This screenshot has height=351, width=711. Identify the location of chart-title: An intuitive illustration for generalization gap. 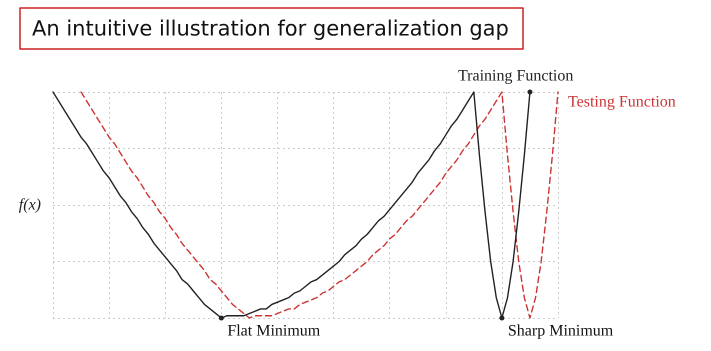
(270, 28).